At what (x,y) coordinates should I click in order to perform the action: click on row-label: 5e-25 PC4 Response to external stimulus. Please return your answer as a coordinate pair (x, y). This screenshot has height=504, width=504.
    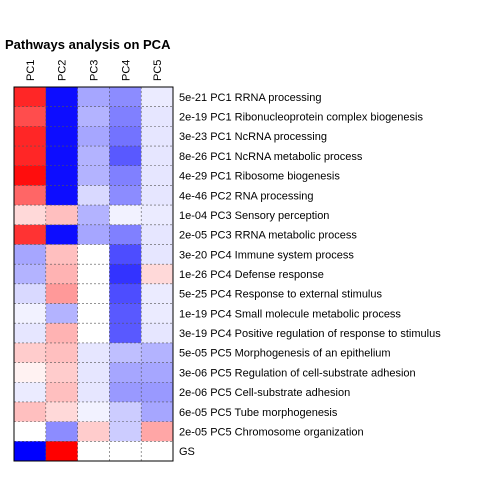
    Looking at the image, I should click on (280, 295).